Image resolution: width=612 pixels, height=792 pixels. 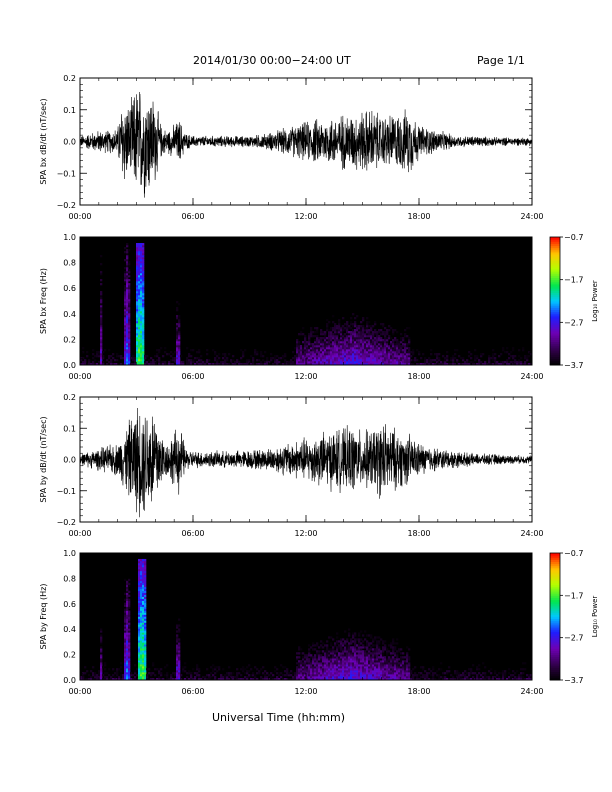 What do you see at coordinates (555, 240) in the screenshot?
I see `colorbar-segment` at bounding box center [555, 240].